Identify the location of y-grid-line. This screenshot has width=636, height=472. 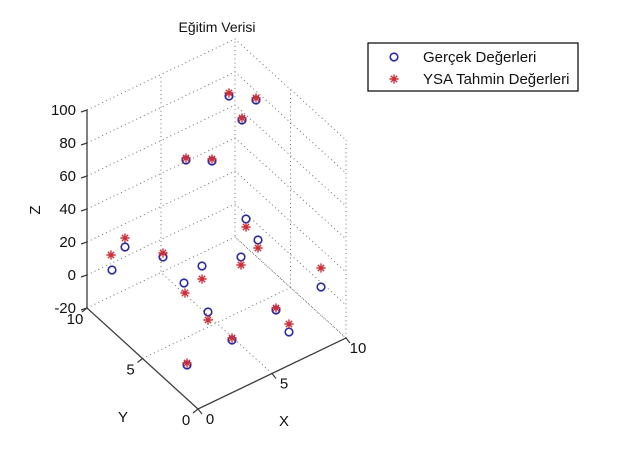
(216, 224).